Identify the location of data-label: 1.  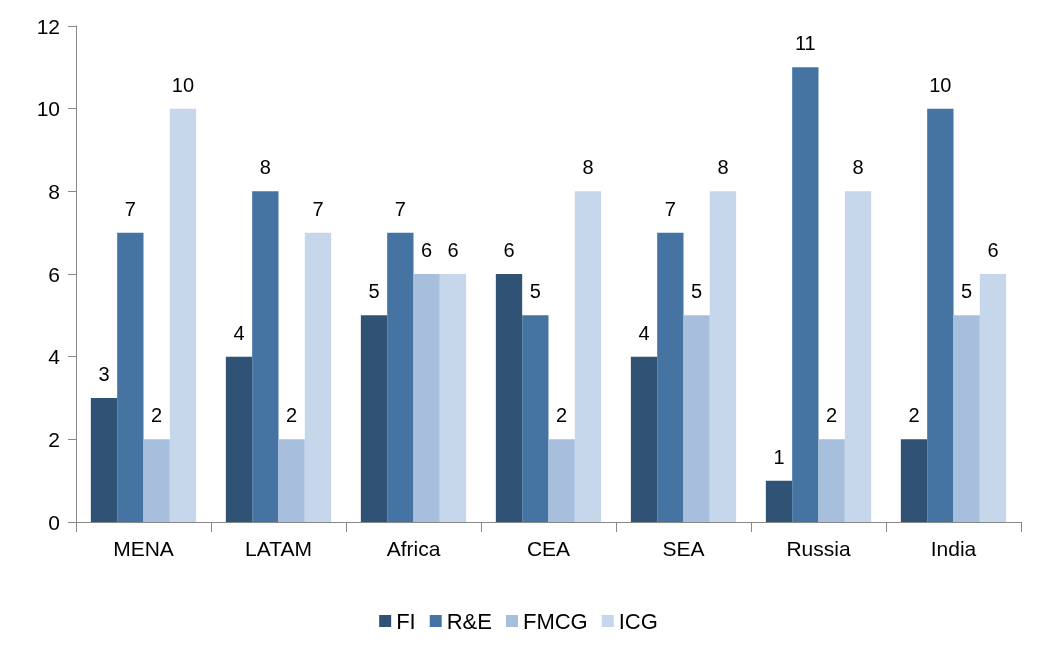
(779, 456).